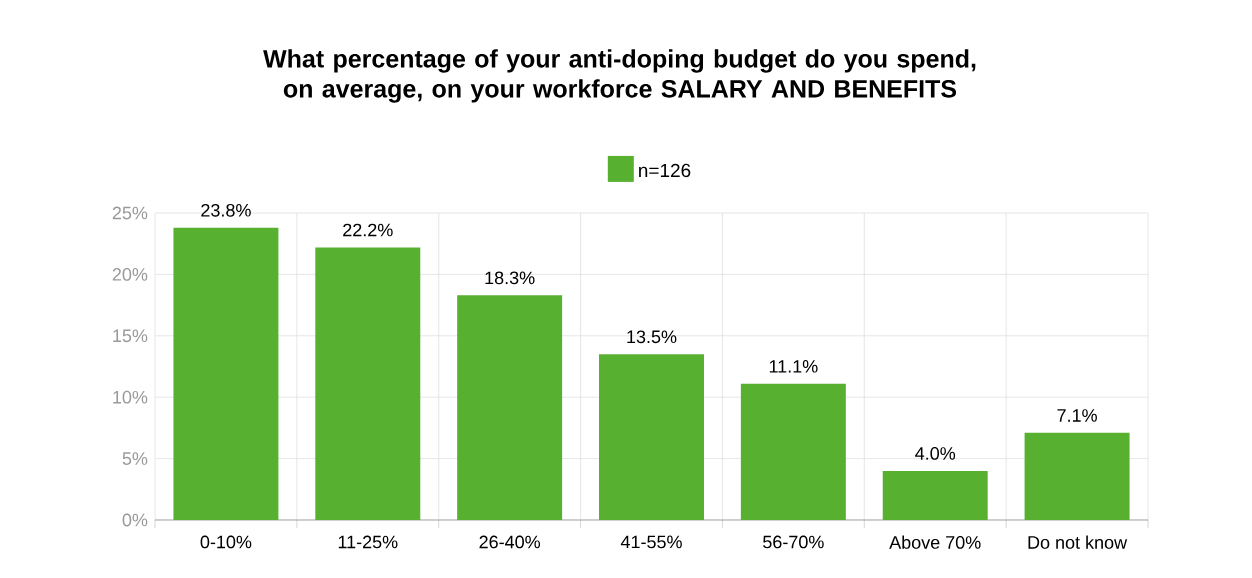  Describe the element at coordinates (226, 210) in the screenshot. I see `data-label: 23.8%` at that location.